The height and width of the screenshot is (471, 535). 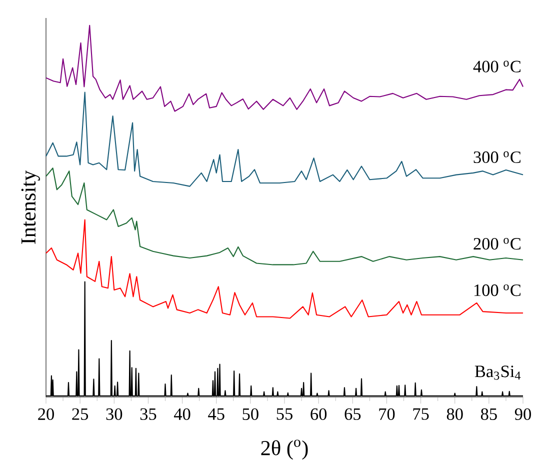 What do you see at coordinates (496, 66) in the screenshot?
I see `series-label: 400 $^{o}$C` at bounding box center [496, 66].